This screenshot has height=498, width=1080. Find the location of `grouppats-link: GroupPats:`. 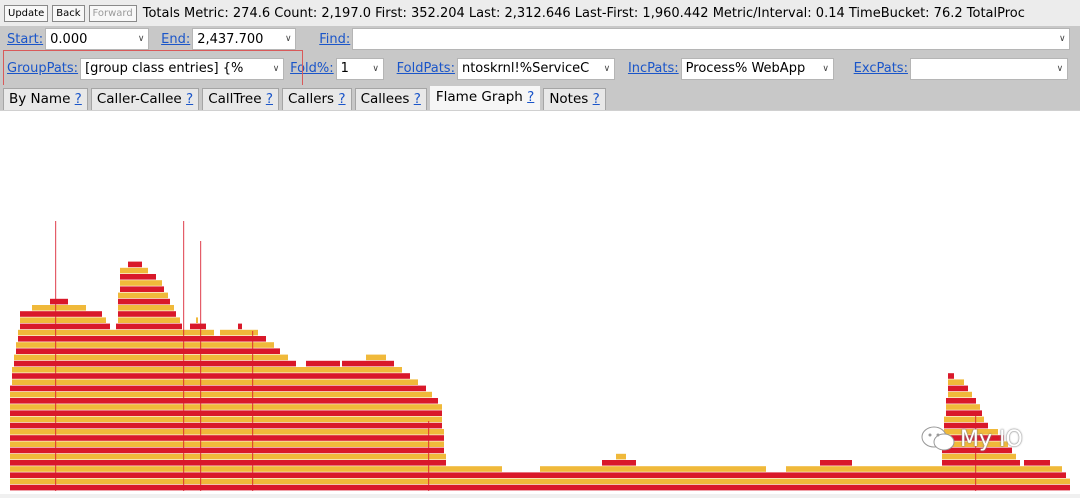

grouppats-link: GroupPats: is located at coordinates (43, 68).